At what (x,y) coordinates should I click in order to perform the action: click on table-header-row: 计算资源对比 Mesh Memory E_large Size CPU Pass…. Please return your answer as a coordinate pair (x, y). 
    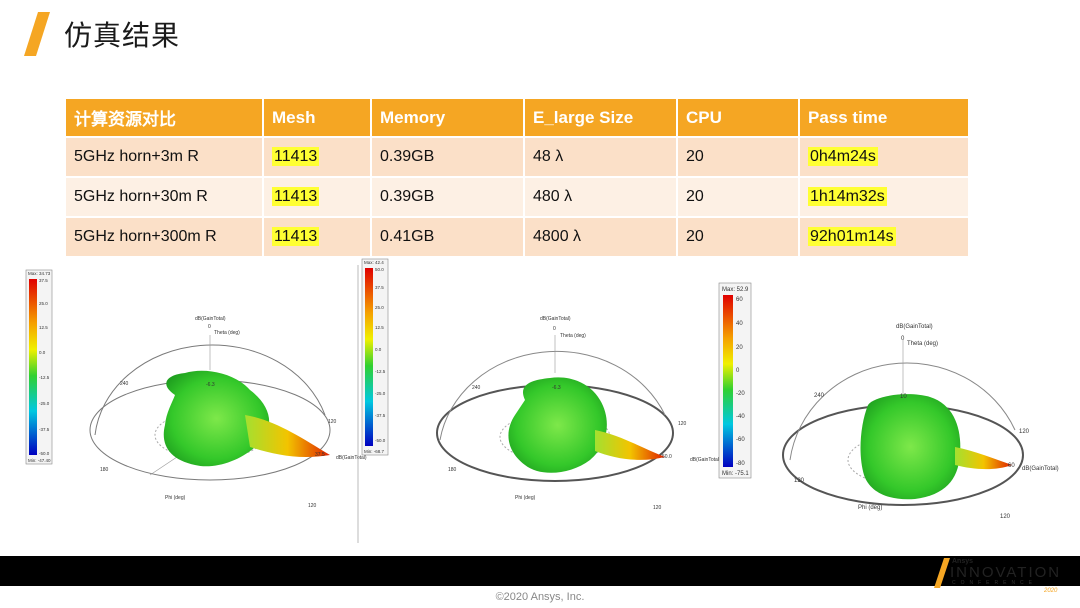
    Looking at the image, I should click on (518, 118).